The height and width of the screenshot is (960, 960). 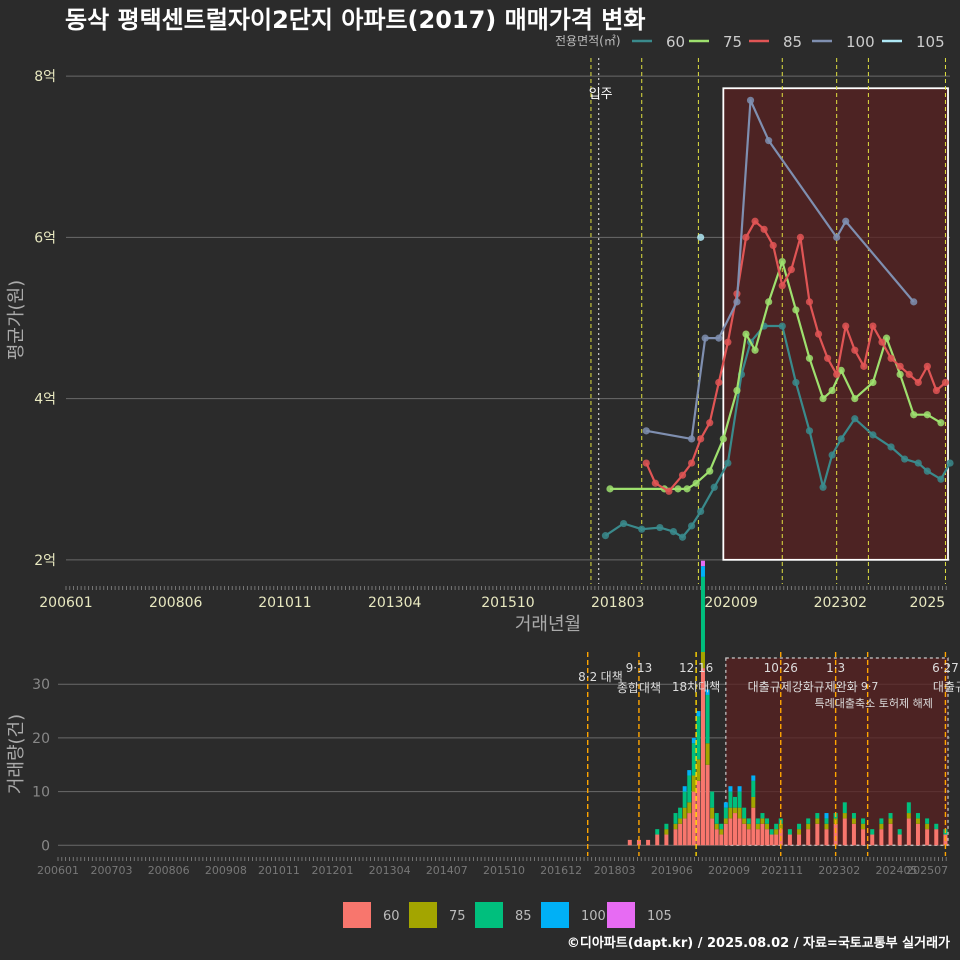 What do you see at coordinates (835, 324) in the screenshot?
I see `highlight-box` at bounding box center [835, 324].